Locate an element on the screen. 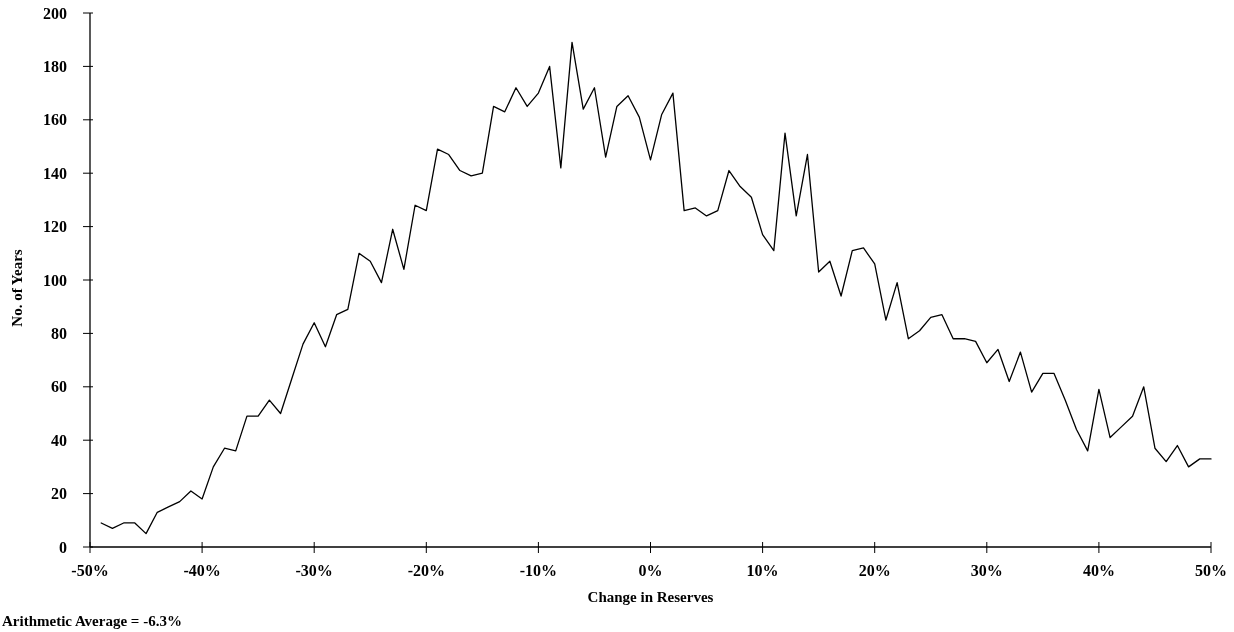  y-tick-label: 140 is located at coordinates (55, 173).